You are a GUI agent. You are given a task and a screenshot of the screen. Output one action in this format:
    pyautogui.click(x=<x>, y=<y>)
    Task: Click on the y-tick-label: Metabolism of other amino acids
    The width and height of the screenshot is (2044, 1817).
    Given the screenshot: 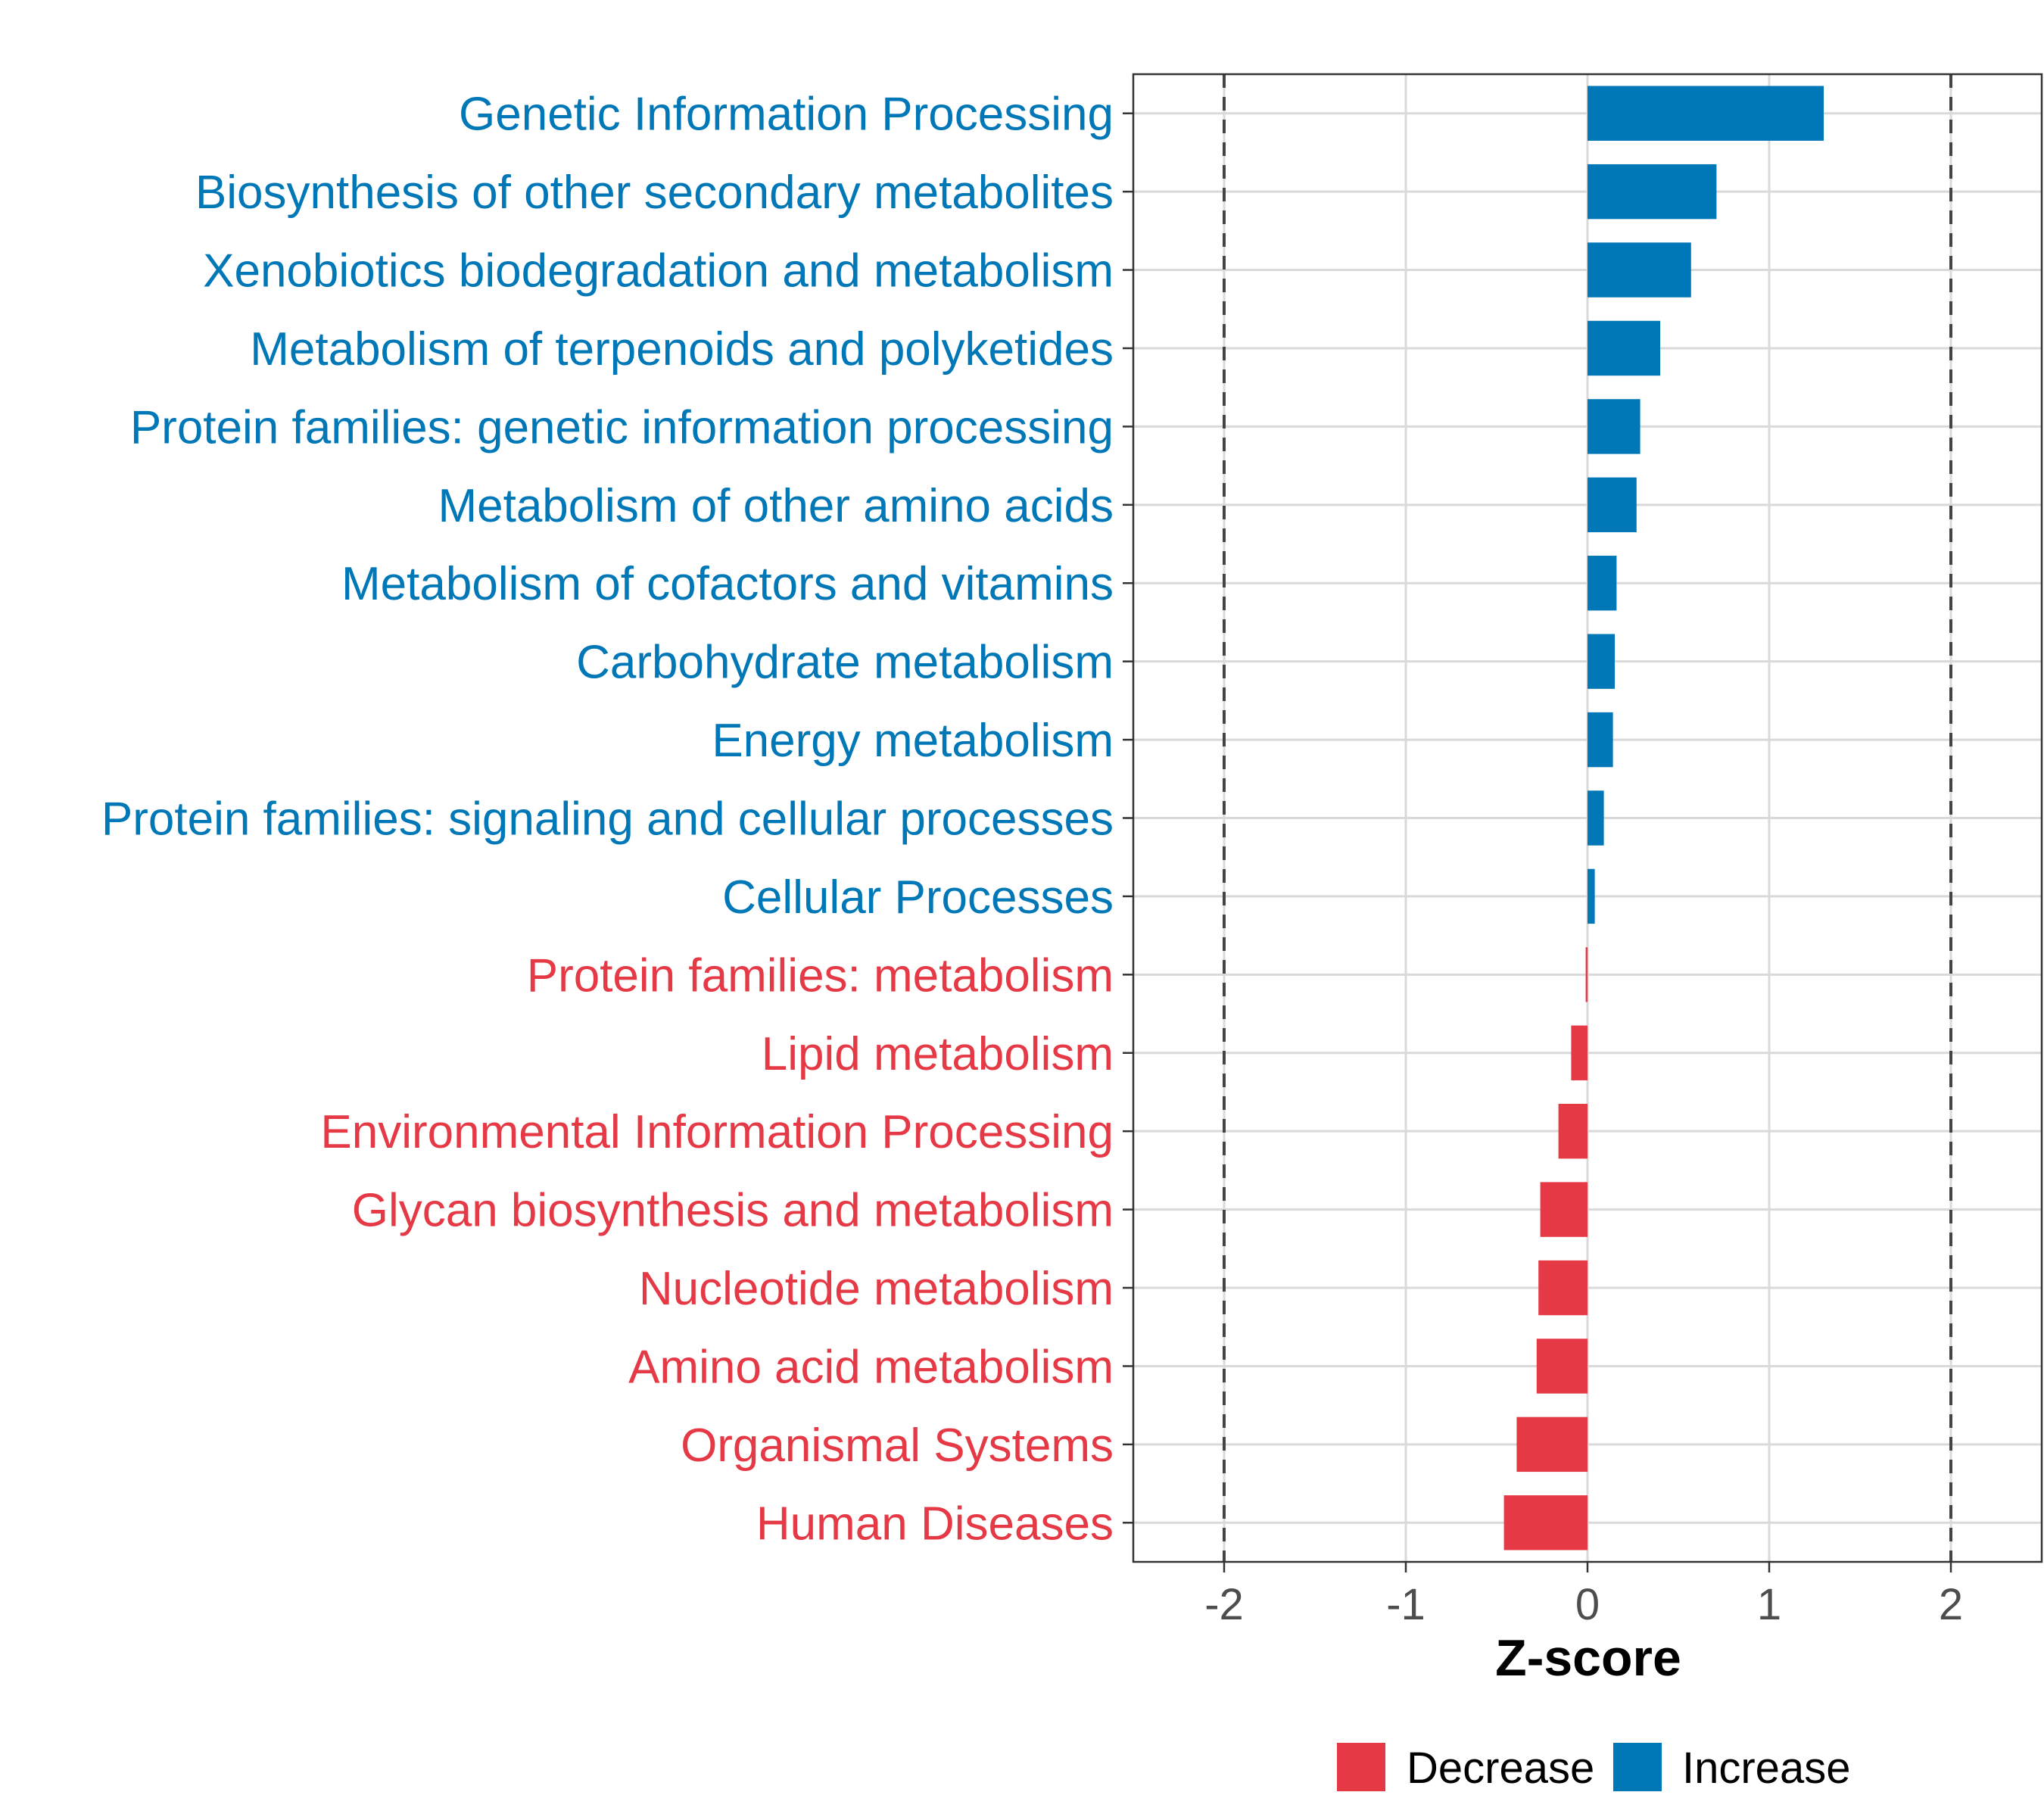 What is the action you would take?
    pyautogui.click(x=776, y=506)
    